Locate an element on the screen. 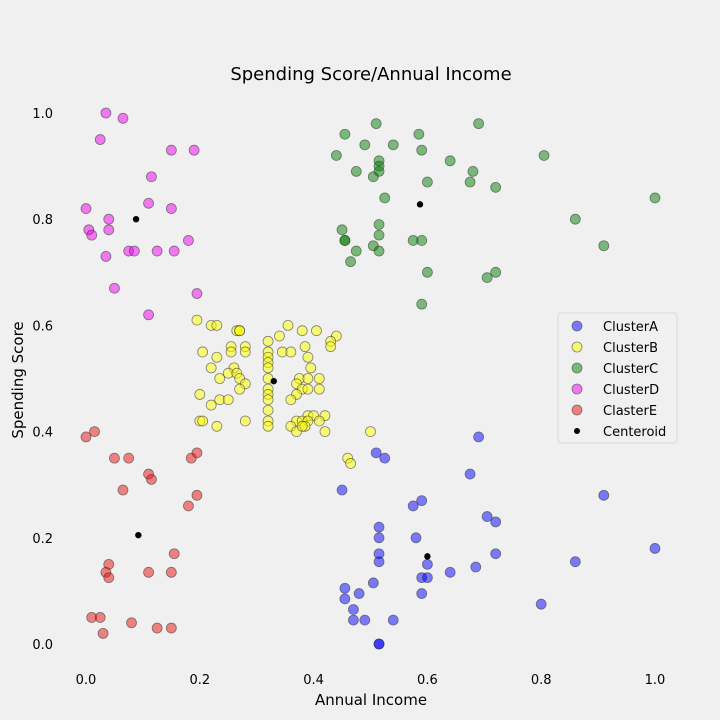 The height and width of the screenshot is (720, 720). y-axis-label: Spending Score is located at coordinates (18, 379).